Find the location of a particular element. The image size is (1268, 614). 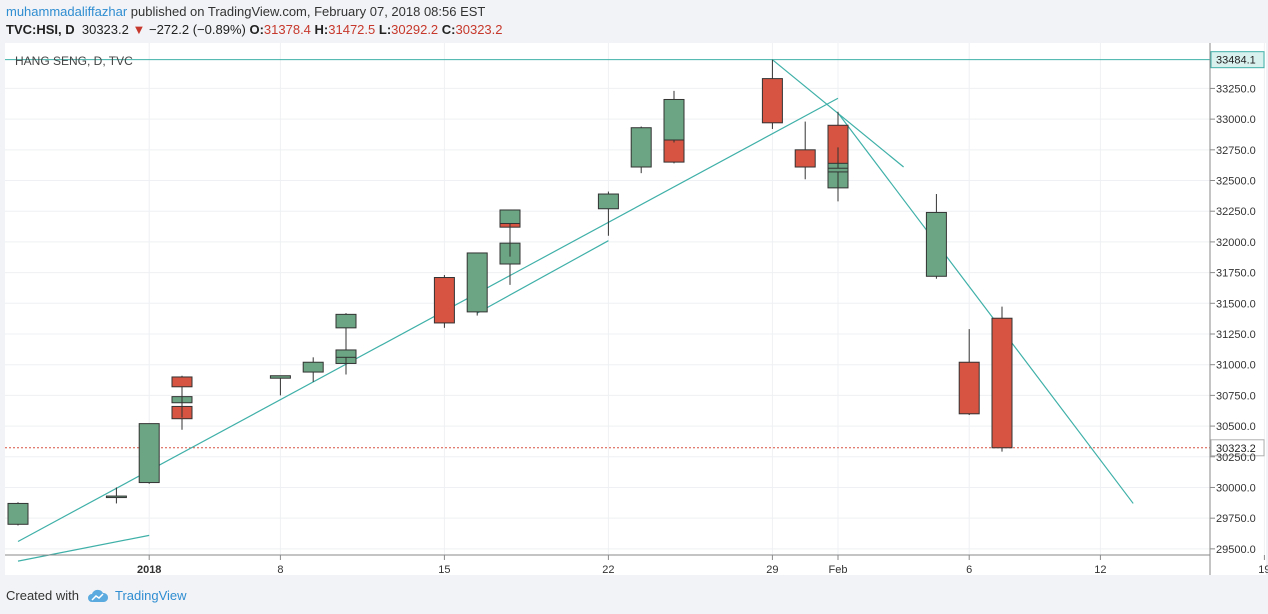

close-label: C: is located at coordinates (448, 29).